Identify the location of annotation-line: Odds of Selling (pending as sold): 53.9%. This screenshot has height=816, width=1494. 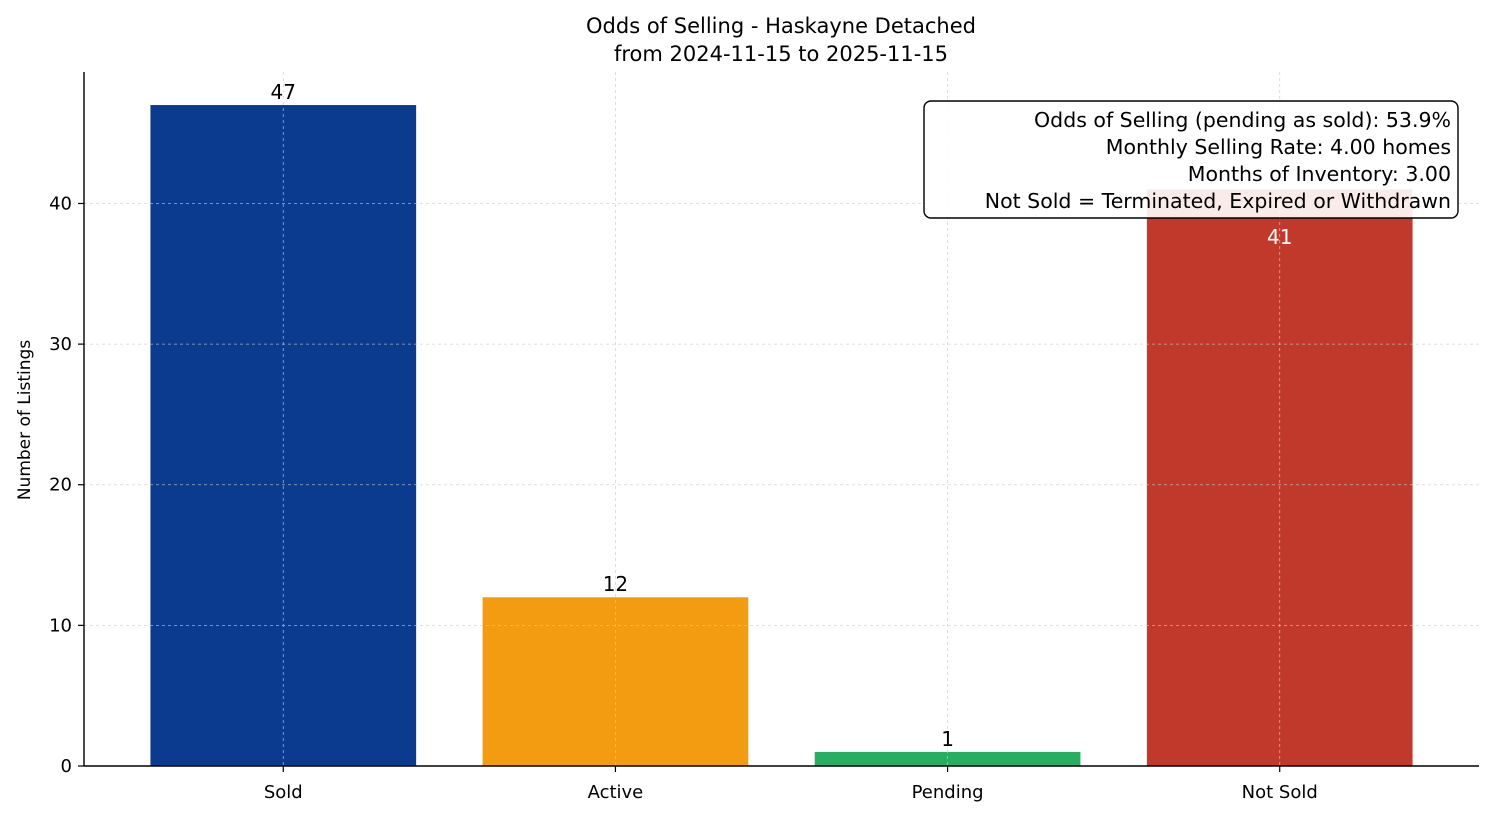
(1242, 120).